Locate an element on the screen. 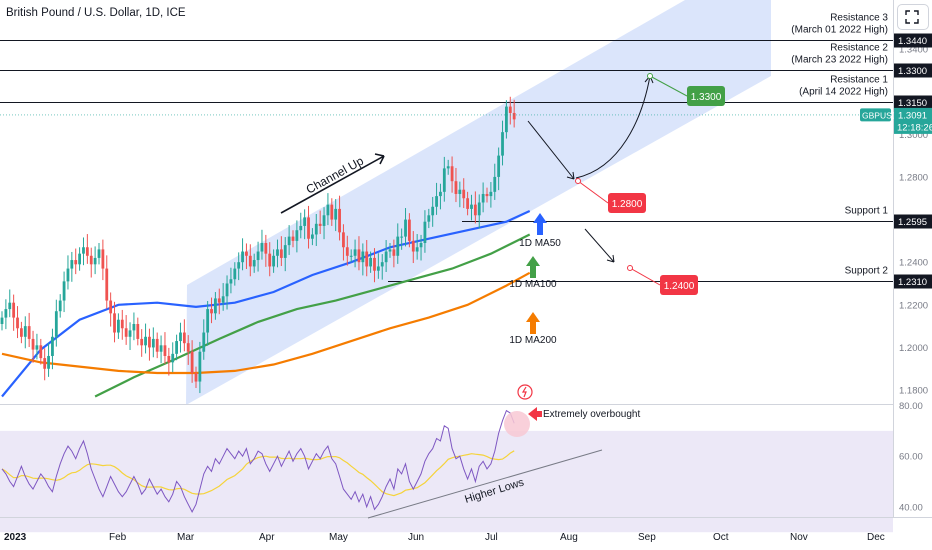 The image size is (932, 550). y-tick-label: 1.2200 is located at coordinates (913, 305).